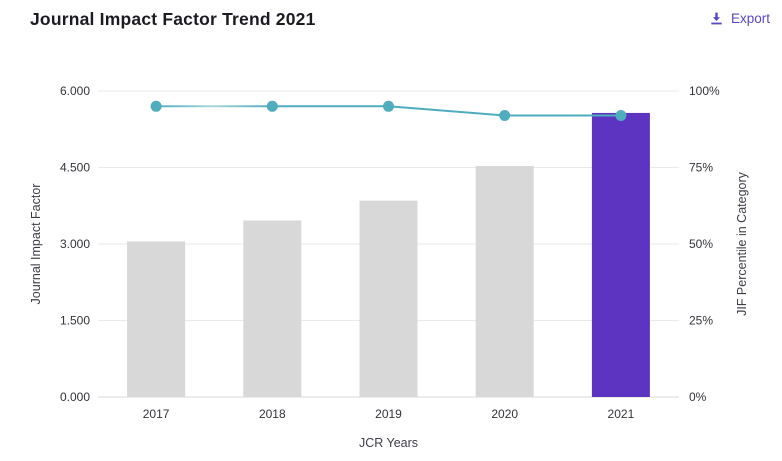  I want to click on percentile-point-2017, so click(156, 106).